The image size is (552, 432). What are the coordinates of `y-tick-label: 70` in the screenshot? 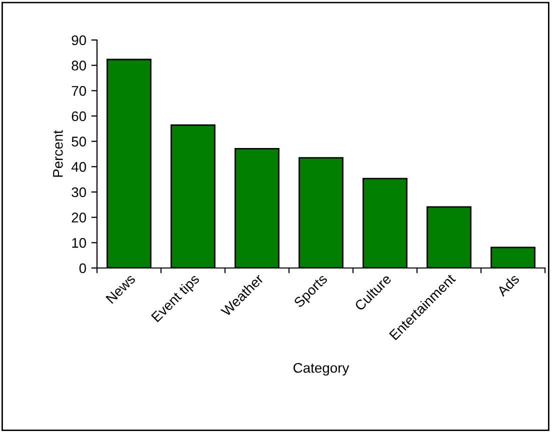 It's located at (79, 91).